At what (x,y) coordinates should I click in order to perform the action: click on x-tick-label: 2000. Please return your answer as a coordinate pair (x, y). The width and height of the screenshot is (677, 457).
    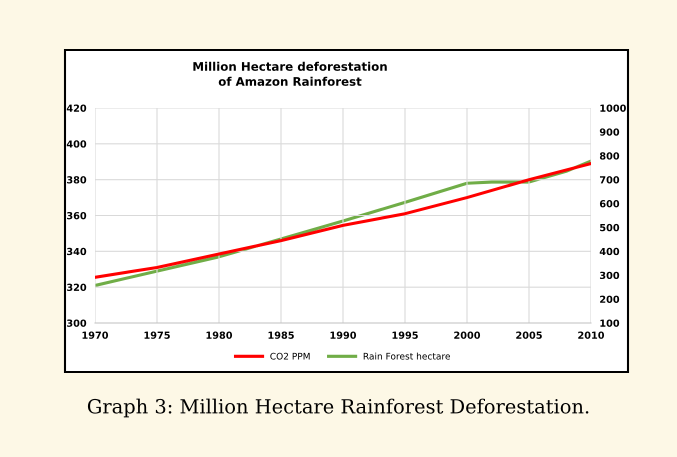
    Looking at the image, I should click on (467, 335).